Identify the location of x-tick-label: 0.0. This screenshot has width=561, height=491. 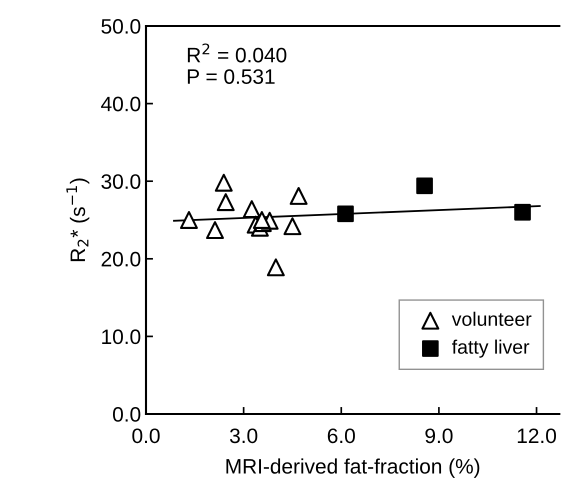
(146, 436).